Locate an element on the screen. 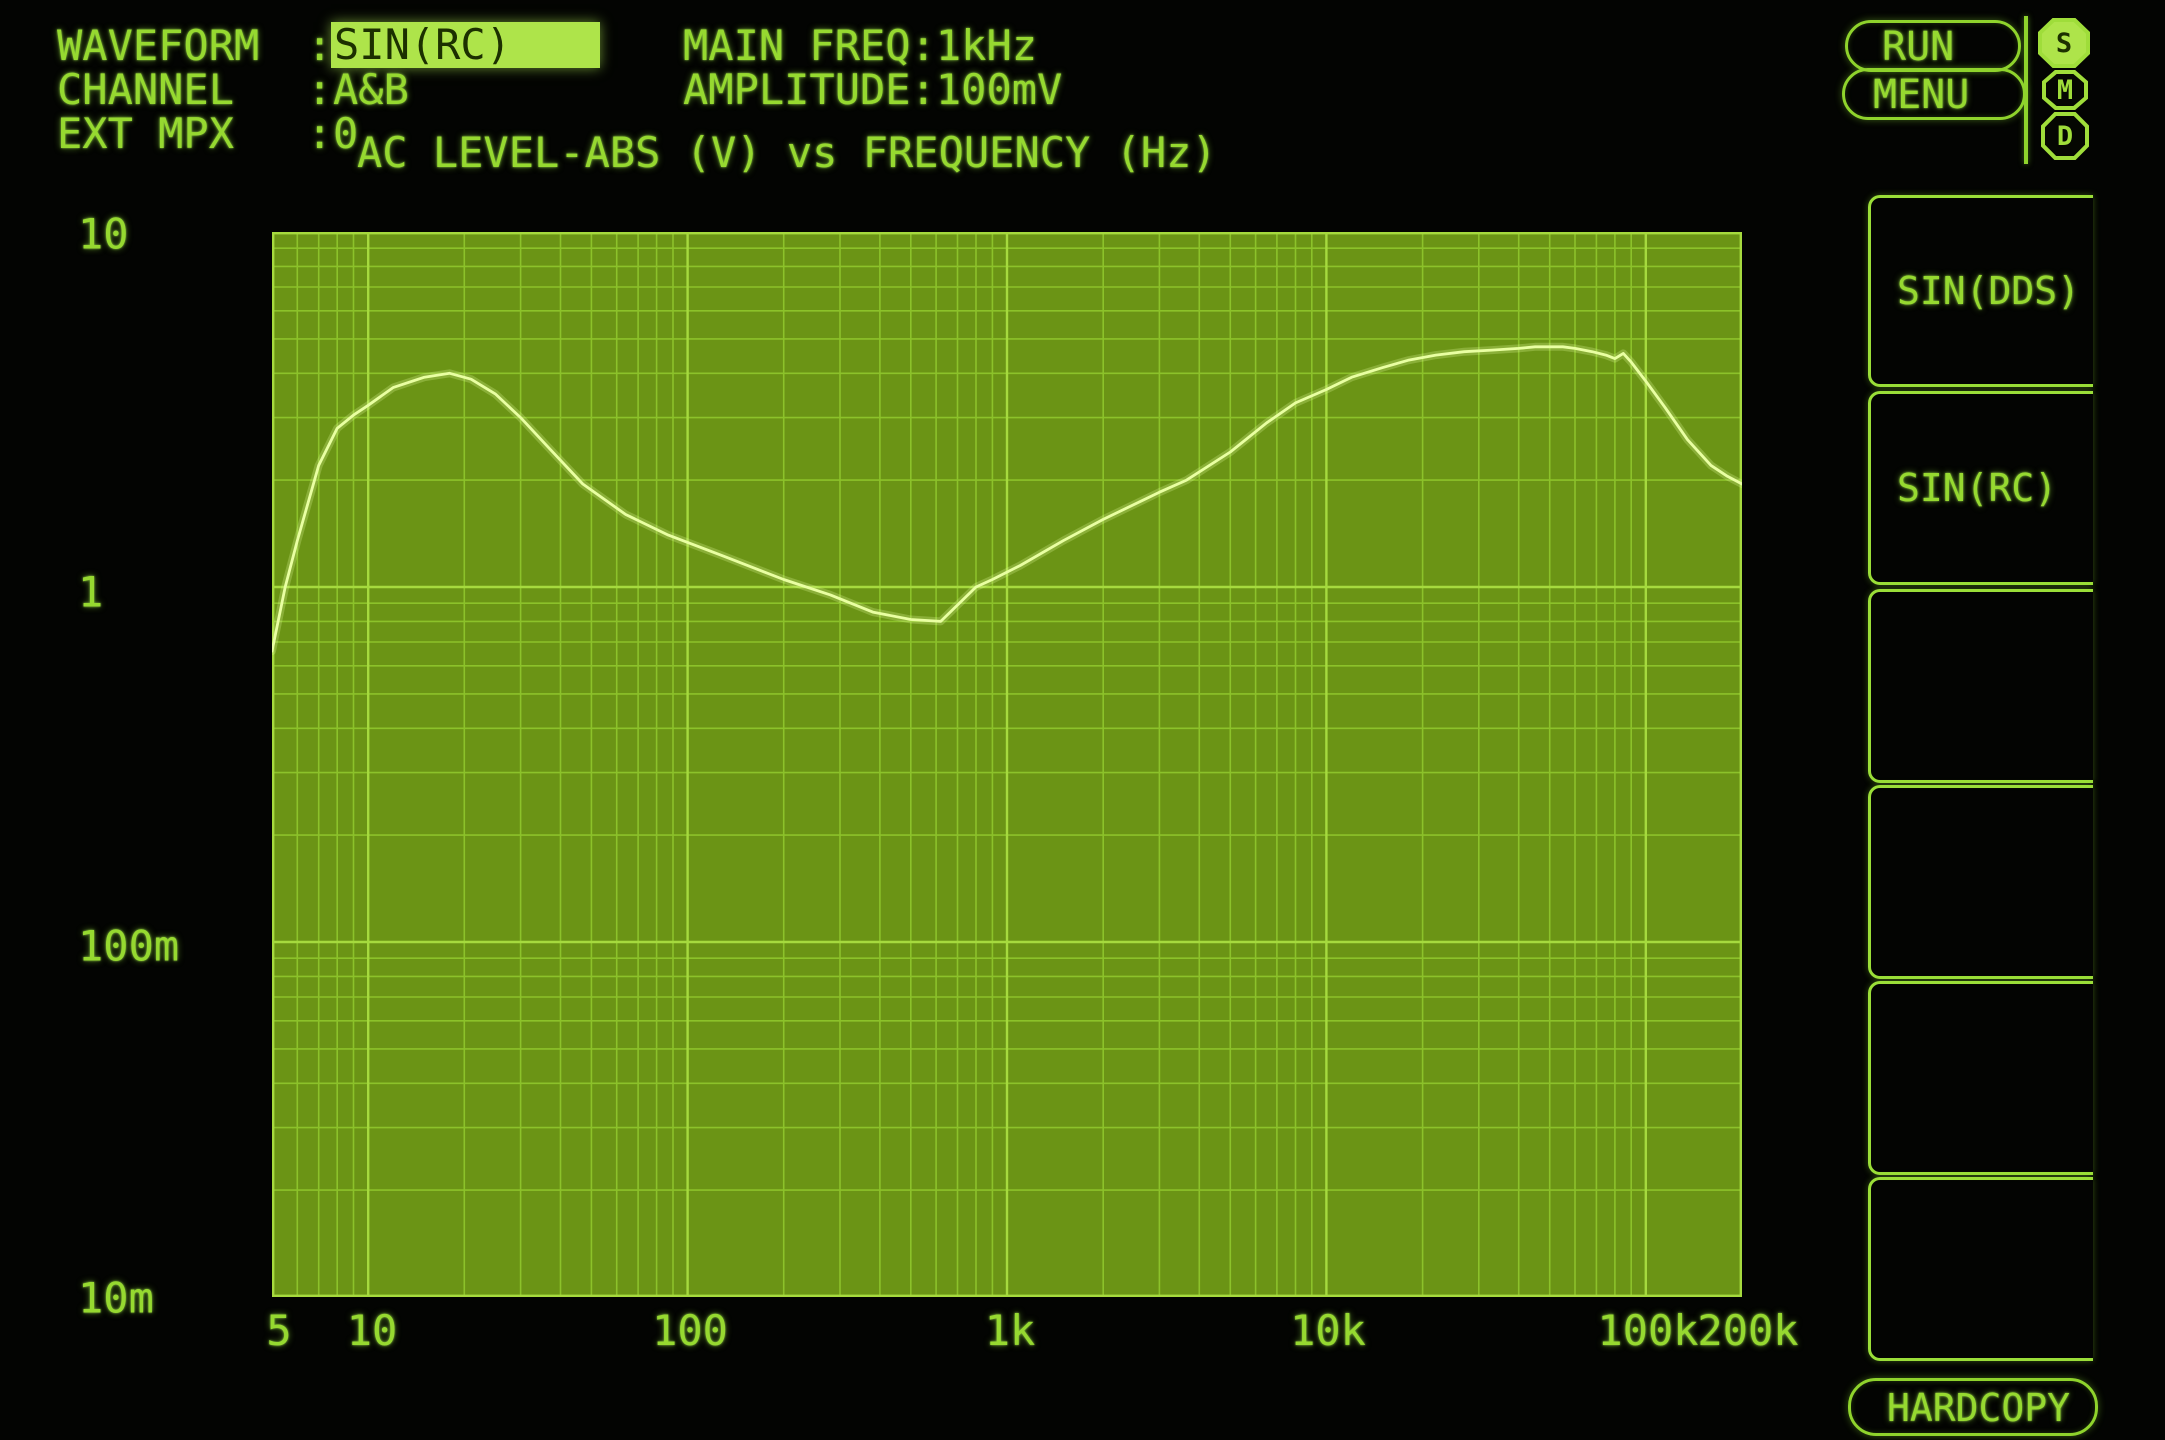 The image size is (2165, 1440). menu-button: MENU is located at coordinates (1934, 94).